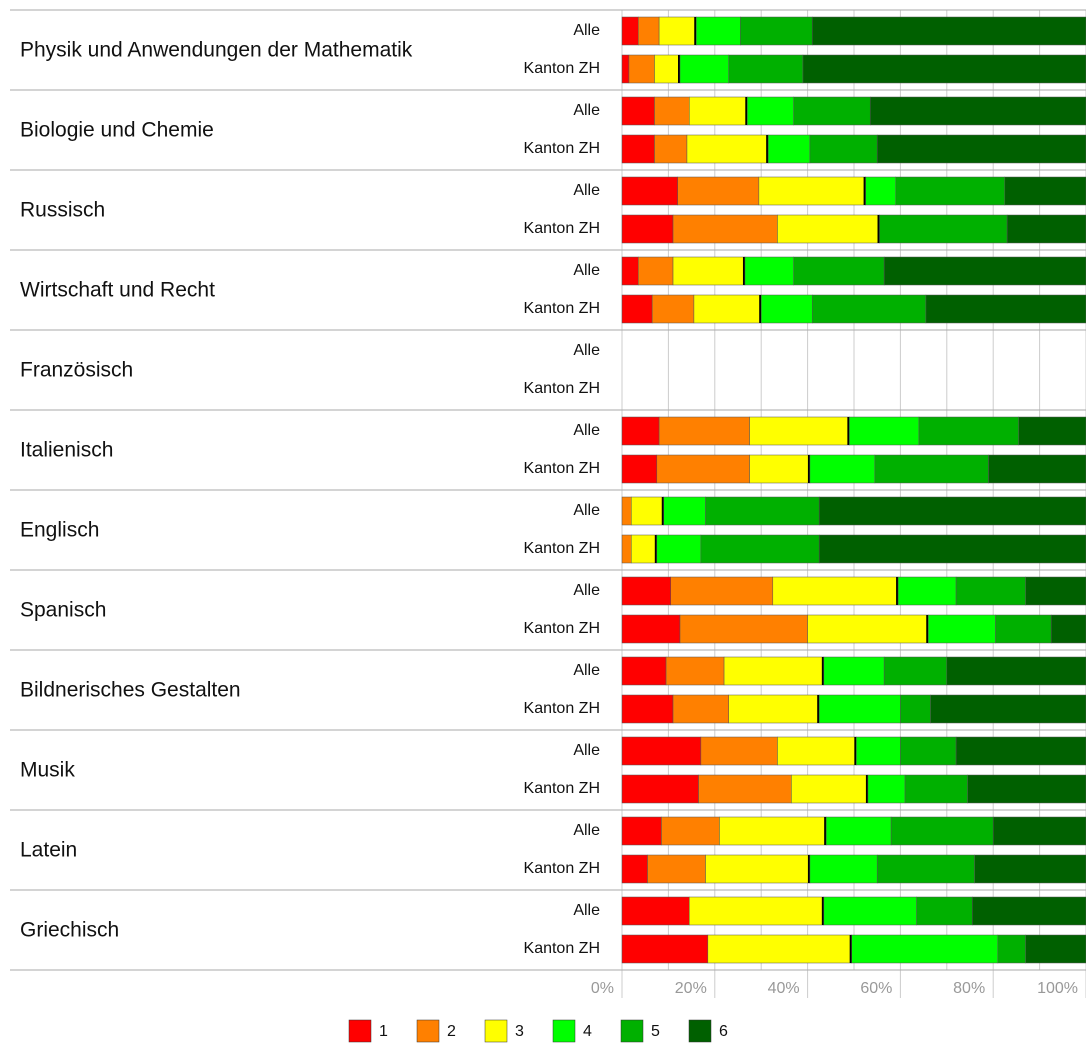 The width and height of the screenshot is (1086, 1050). Describe the element at coordinates (723, 1031) in the screenshot. I see `legend-label: 6` at that location.